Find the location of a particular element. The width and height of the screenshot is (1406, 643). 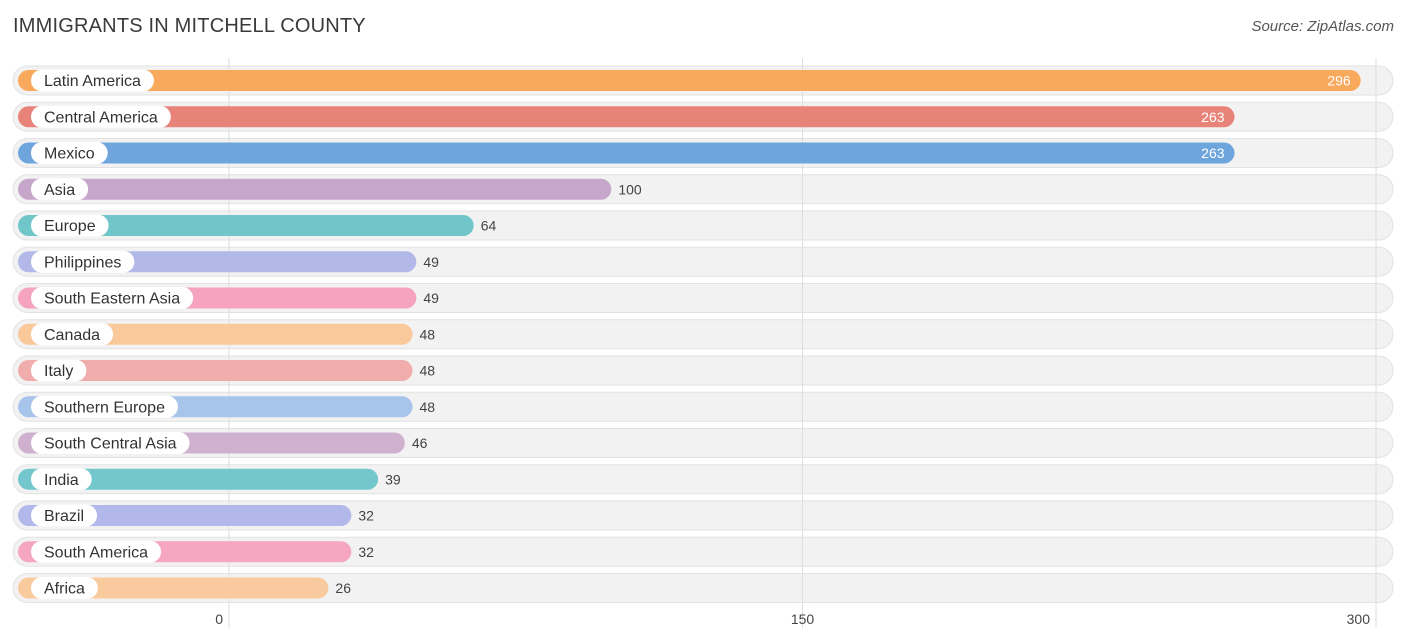

value-label-latin-america: 296 is located at coordinates (1339, 81).